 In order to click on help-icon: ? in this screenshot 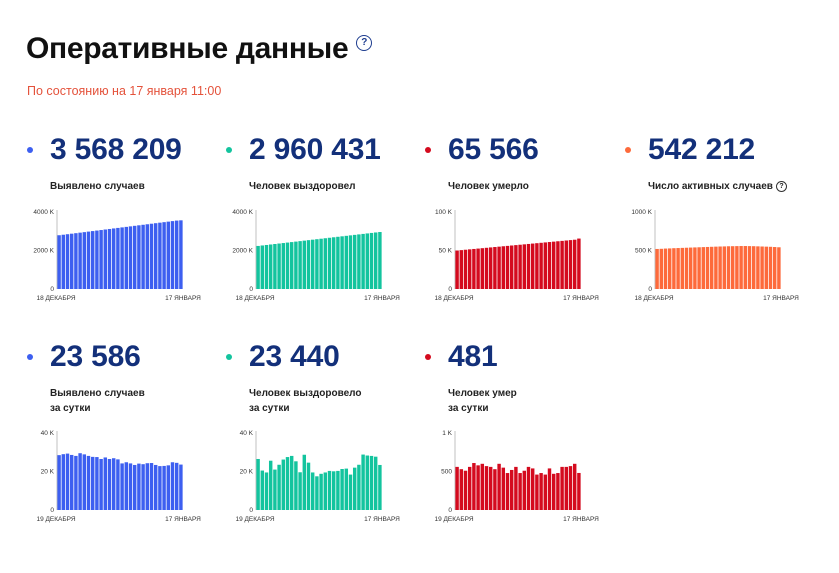, I will do `click(364, 43)`.